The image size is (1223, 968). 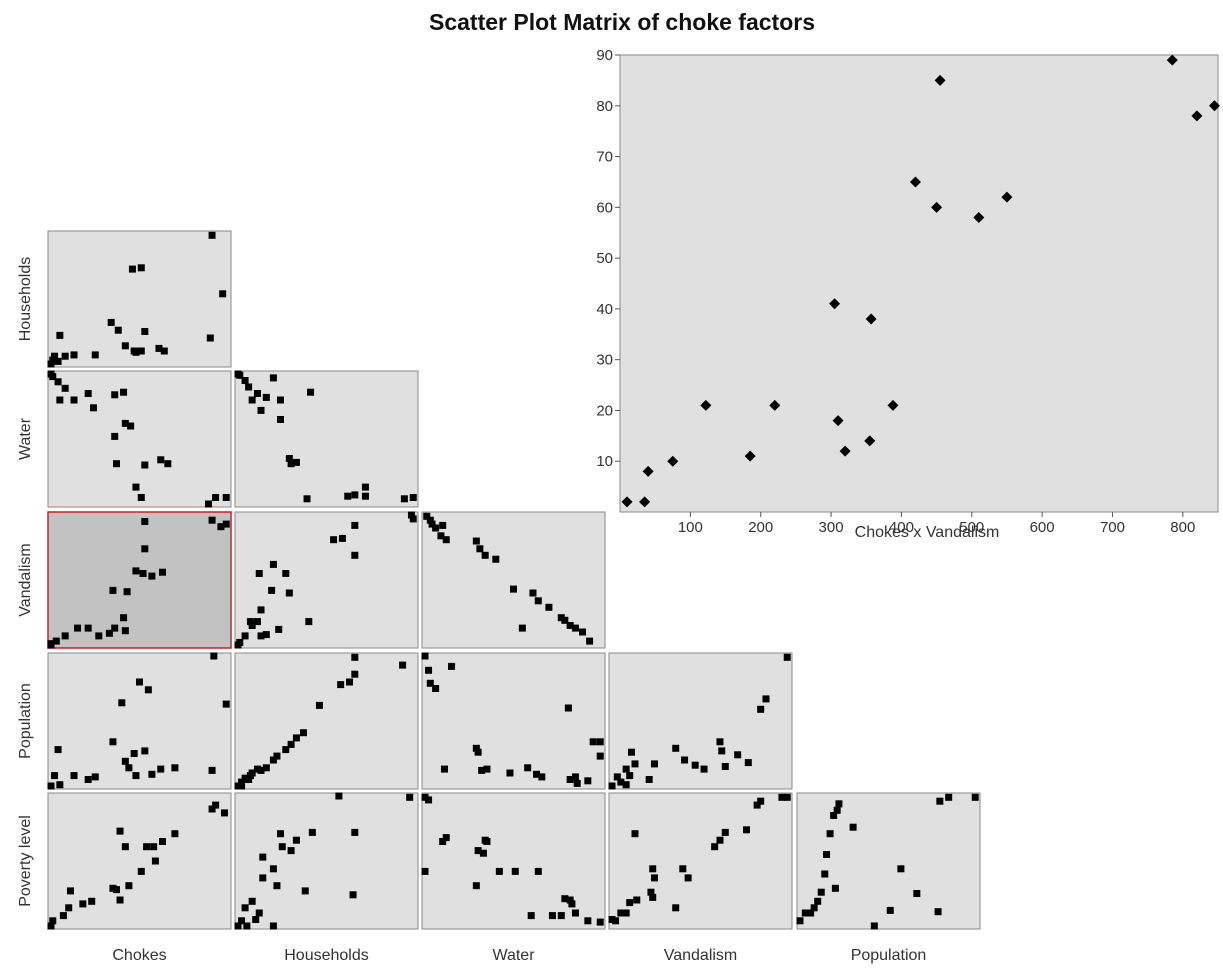 I want to click on column-label-chokes: Chokes, so click(x=139, y=955).